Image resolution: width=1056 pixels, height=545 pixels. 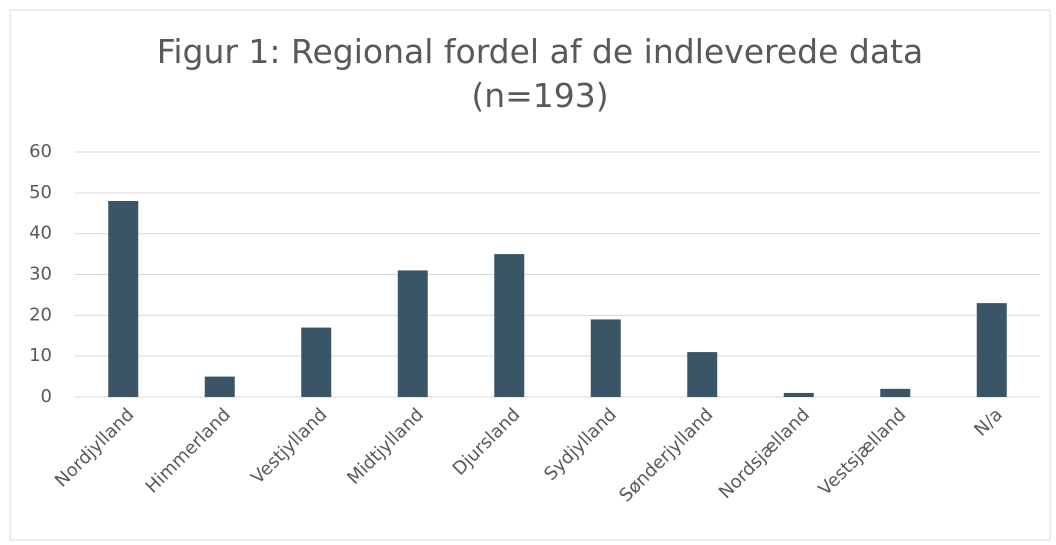 What do you see at coordinates (580, 444) in the screenshot?
I see `x-tick-label: Sydjylland` at bounding box center [580, 444].